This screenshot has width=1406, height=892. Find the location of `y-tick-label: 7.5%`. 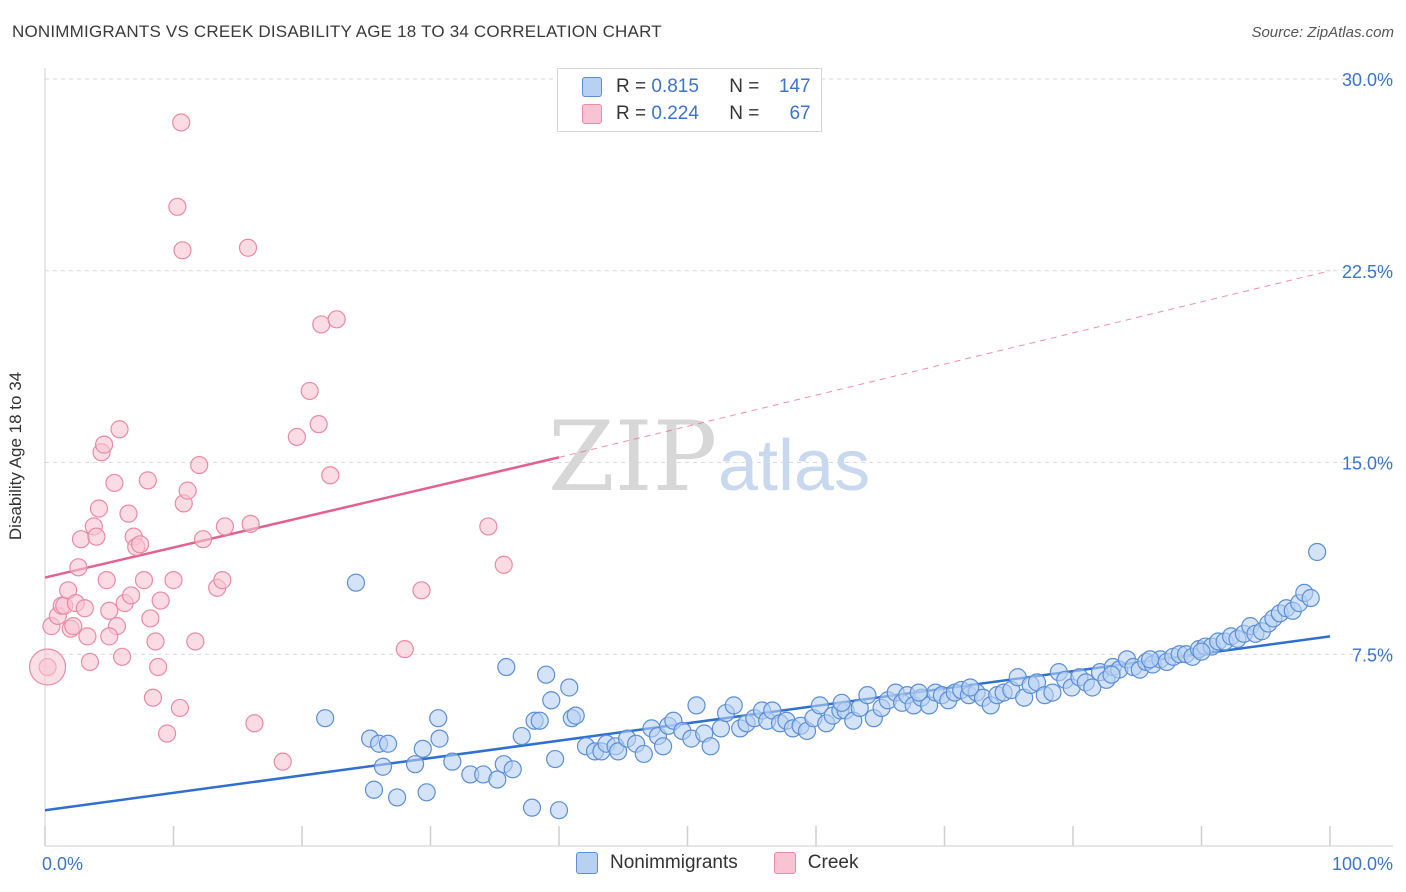

y-tick-label: 7.5% is located at coordinates (1372, 655).